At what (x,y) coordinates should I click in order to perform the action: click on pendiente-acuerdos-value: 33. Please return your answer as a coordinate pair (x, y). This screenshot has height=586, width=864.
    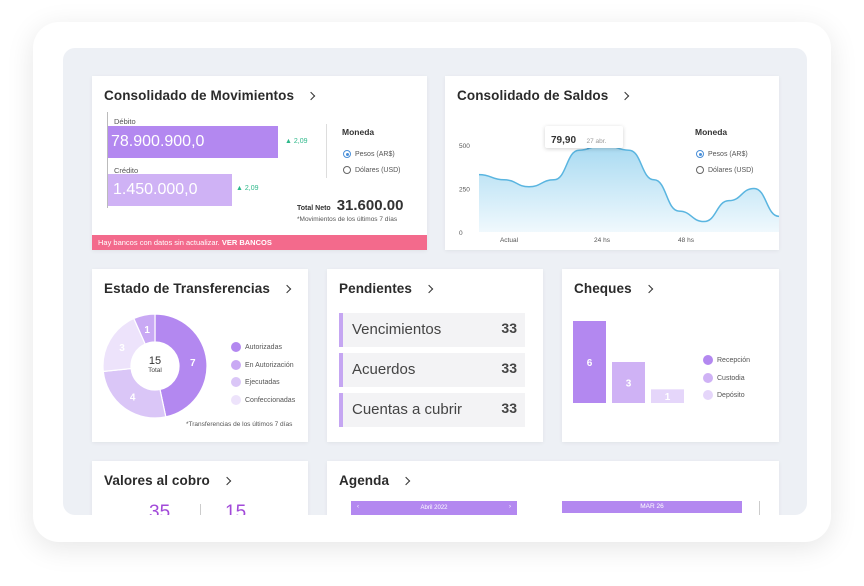
    Looking at the image, I should click on (509, 368).